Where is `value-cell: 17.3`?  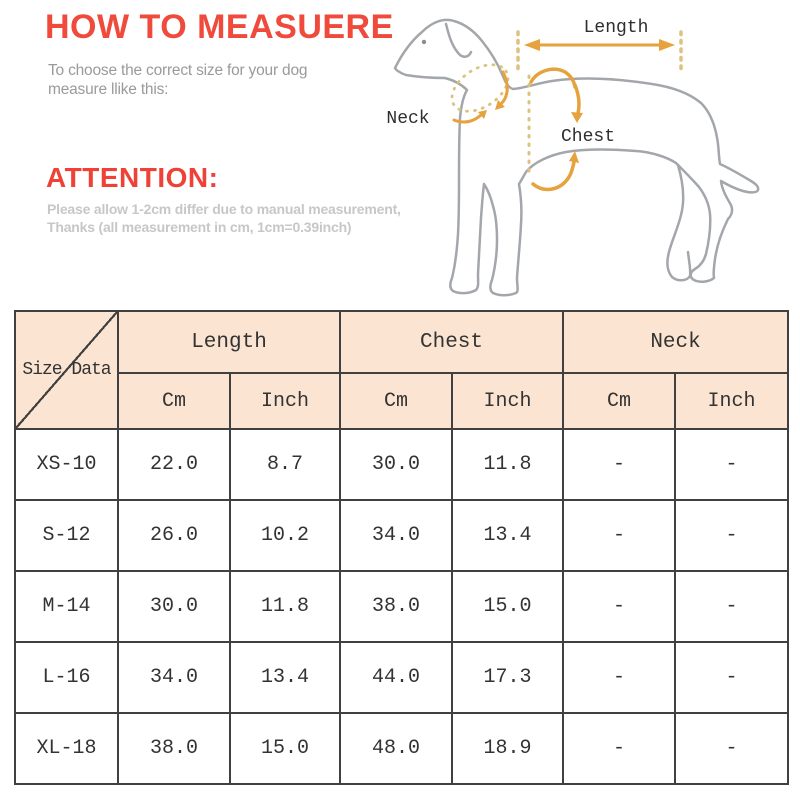 value-cell: 17.3 is located at coordinates (507, 677).